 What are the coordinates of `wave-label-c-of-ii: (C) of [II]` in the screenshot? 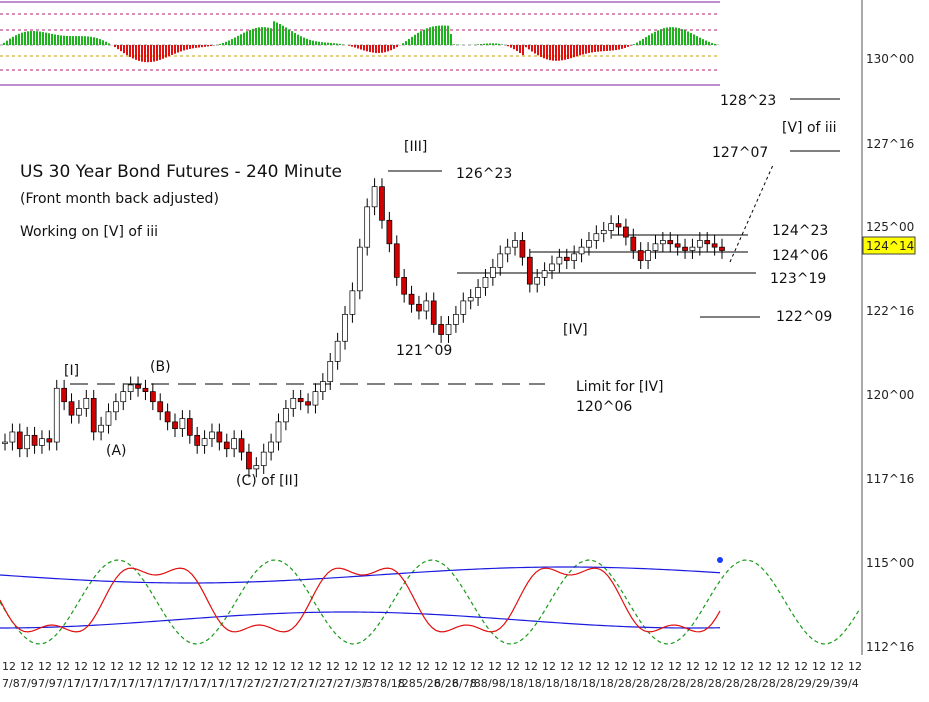 It's located at (267, 481).